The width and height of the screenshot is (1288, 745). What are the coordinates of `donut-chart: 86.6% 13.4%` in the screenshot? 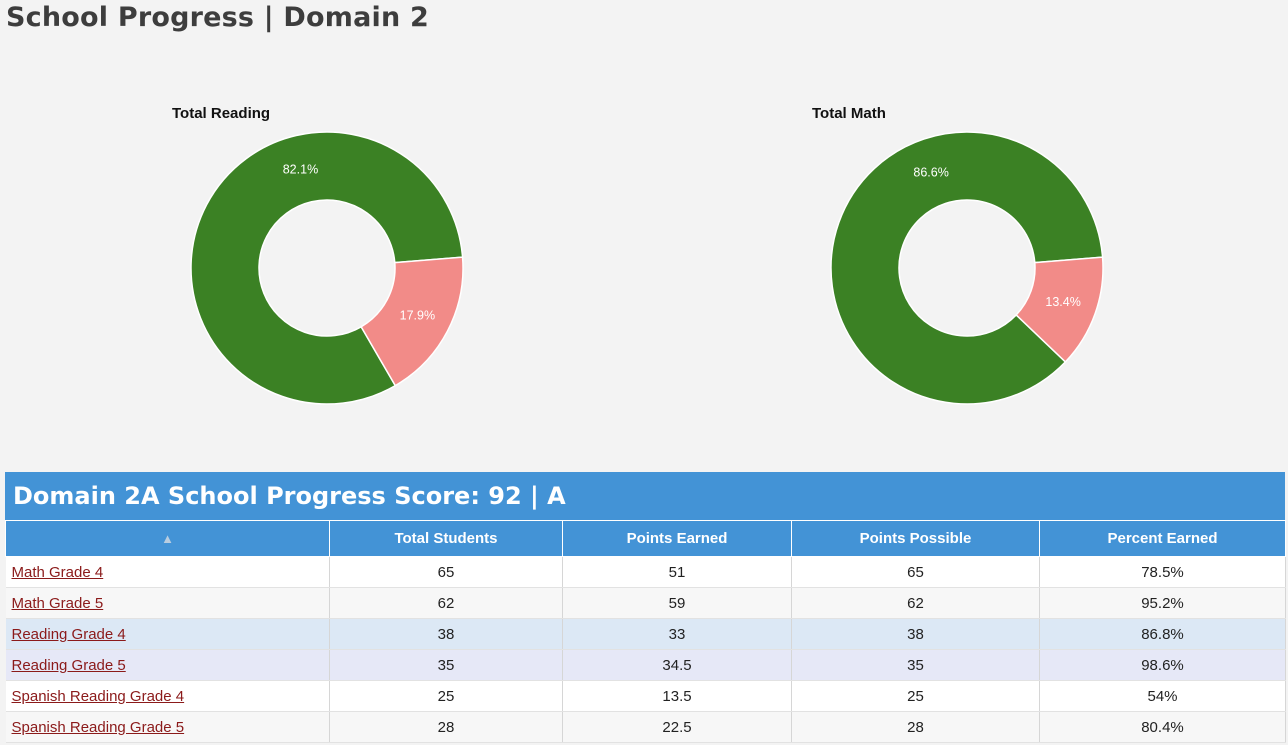 It's located at (967, 268).